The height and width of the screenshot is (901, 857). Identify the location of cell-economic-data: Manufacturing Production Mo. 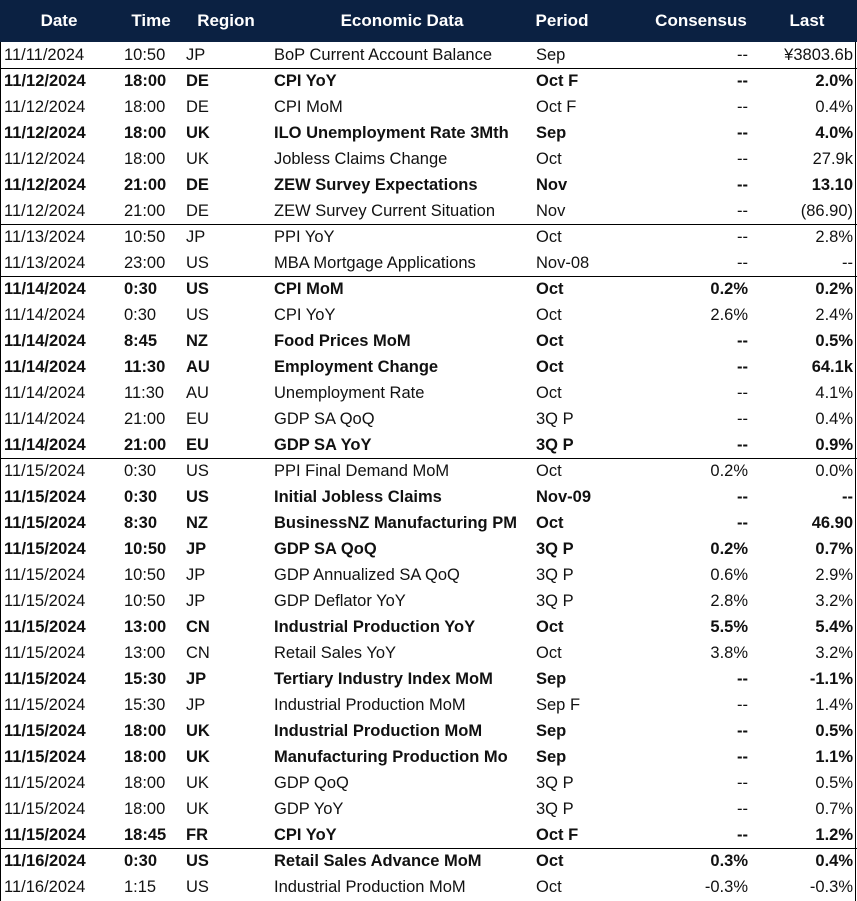
(391, 757).